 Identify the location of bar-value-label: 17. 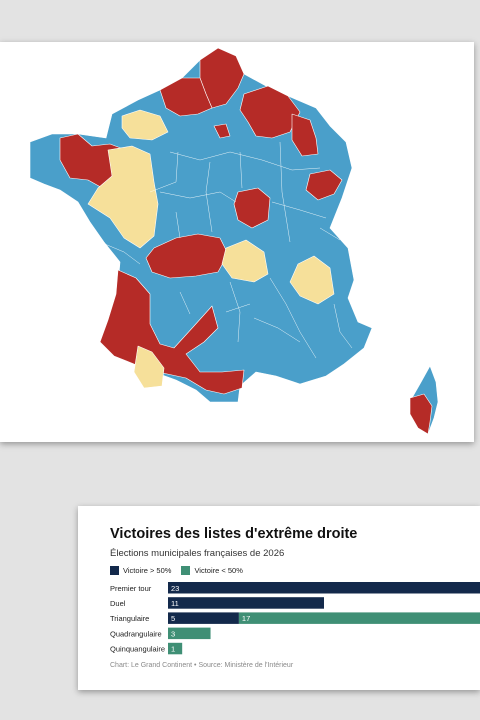
(246, 618).